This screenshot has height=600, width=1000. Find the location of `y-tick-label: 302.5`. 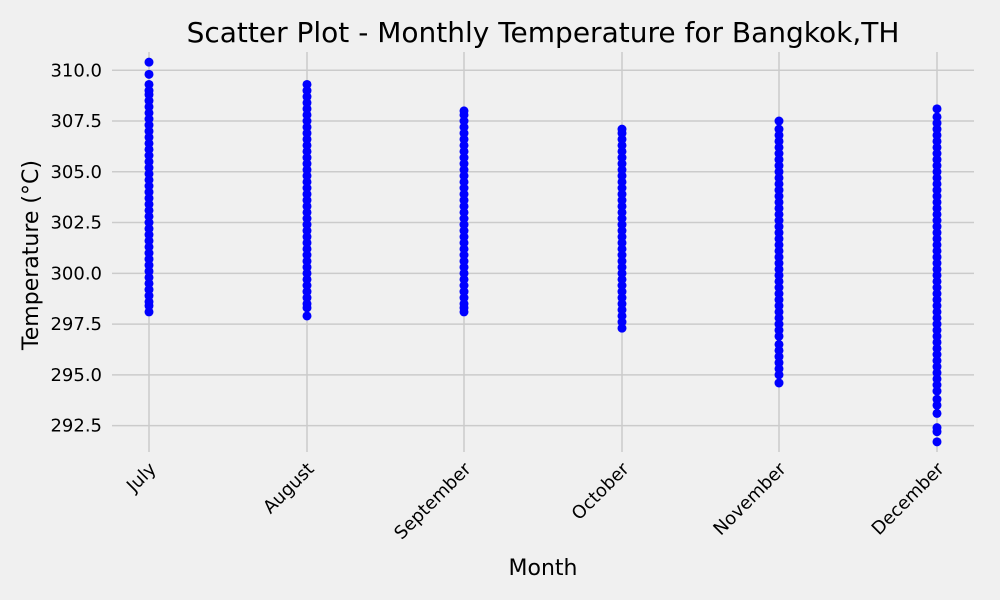

y-tick-label: 302.5 is located at coordinates (76, 223).